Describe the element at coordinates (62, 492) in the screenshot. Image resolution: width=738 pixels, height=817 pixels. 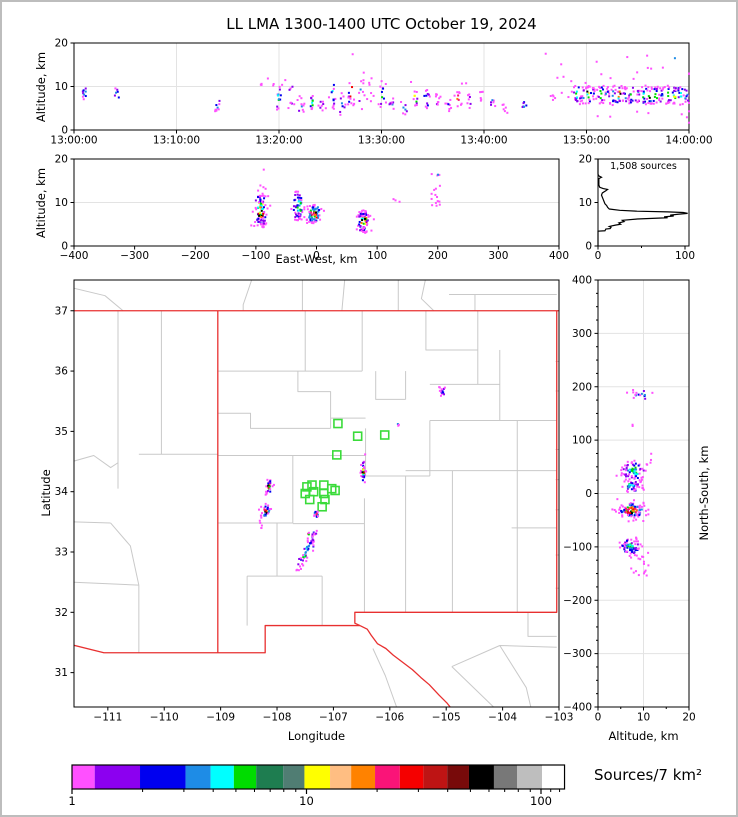
I see `svg-text: 34` at that location.